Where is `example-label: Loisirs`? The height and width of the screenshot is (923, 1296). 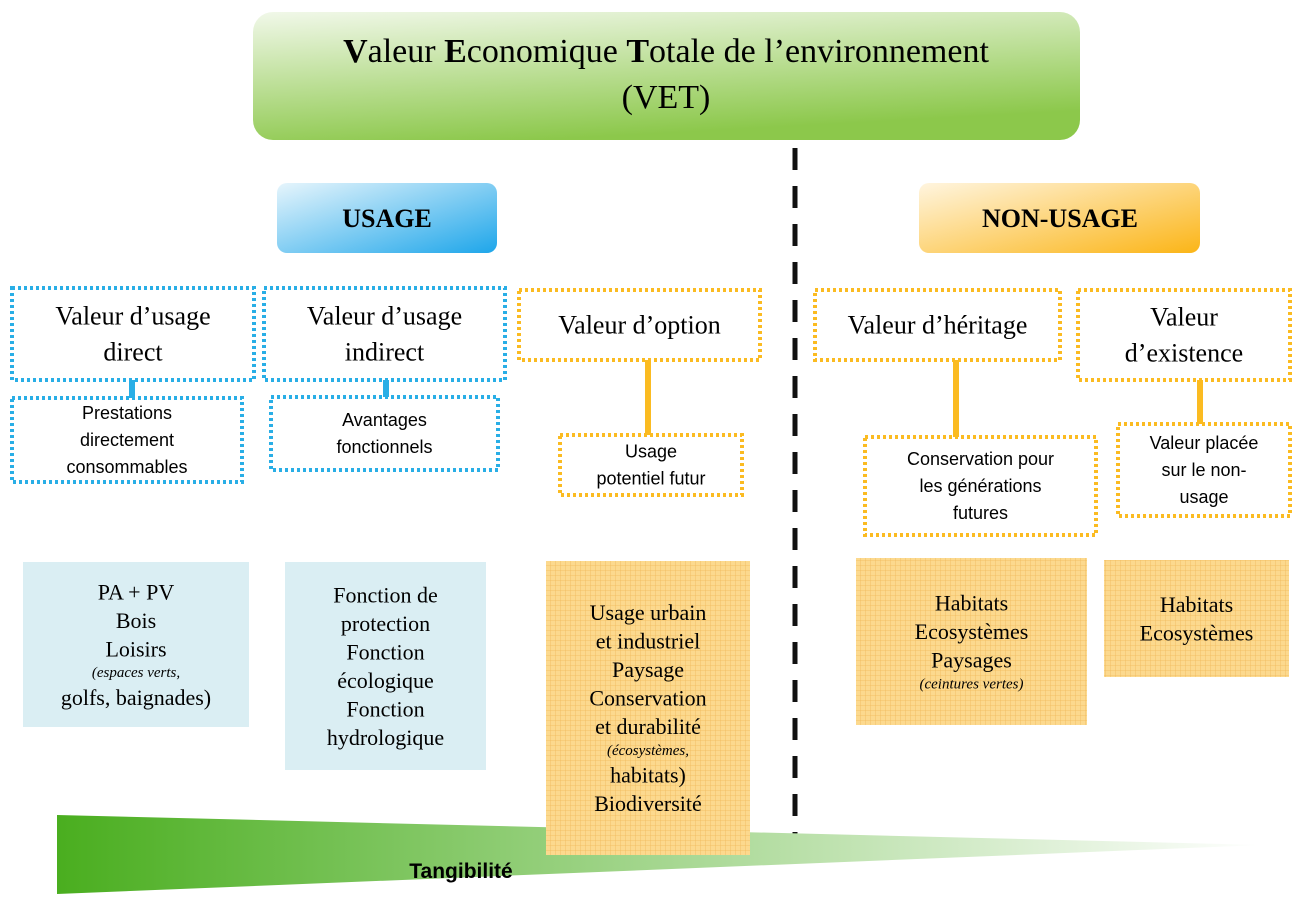
example-label: Loisirs is located at coordinates (135, 648).